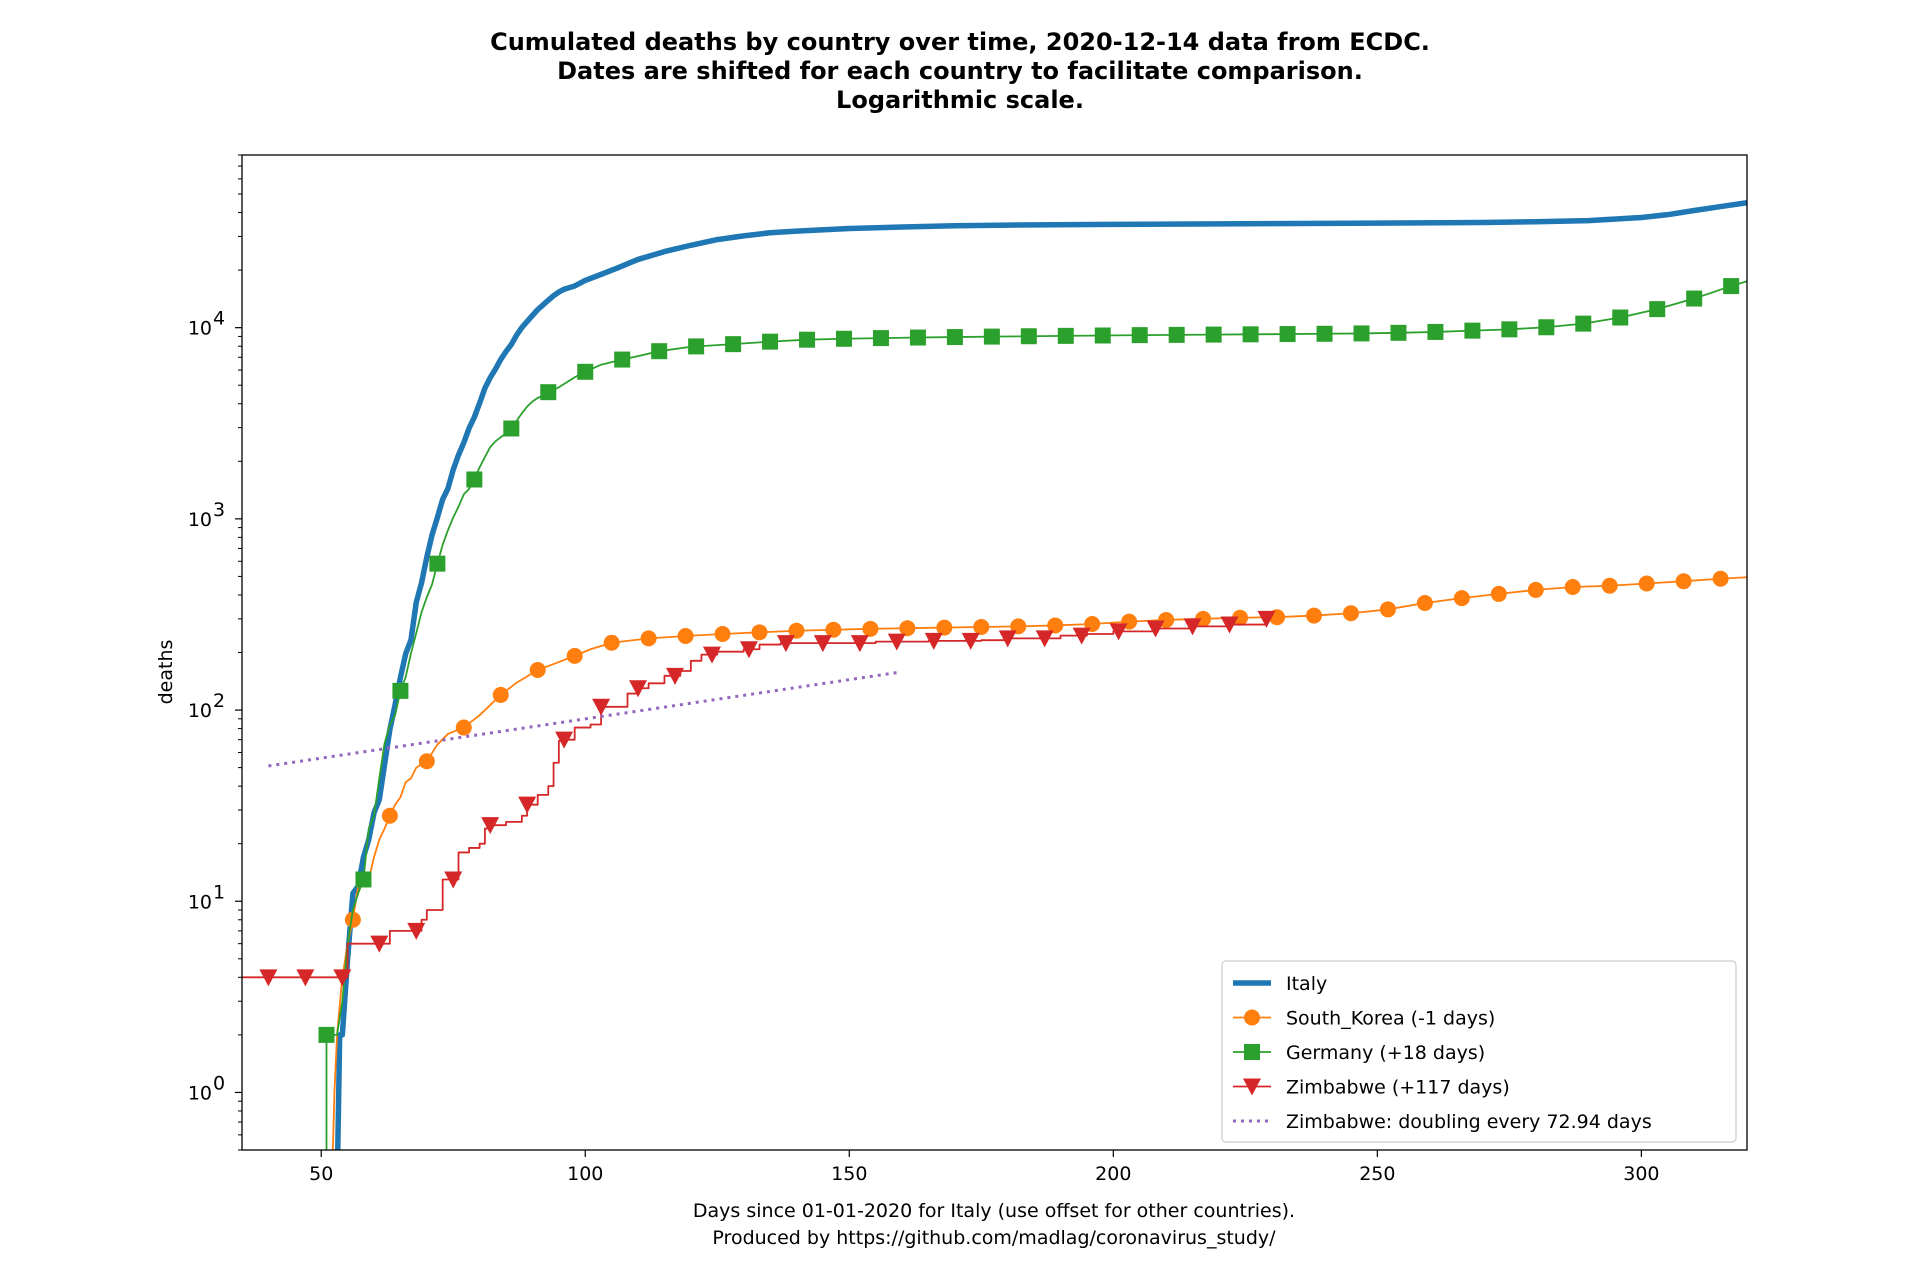 The width and height of the screenshot is (1920, 1280). Describe the element at coordinates (1306, 984) in the screenshot. I see `legend-label: Italy` at that location.